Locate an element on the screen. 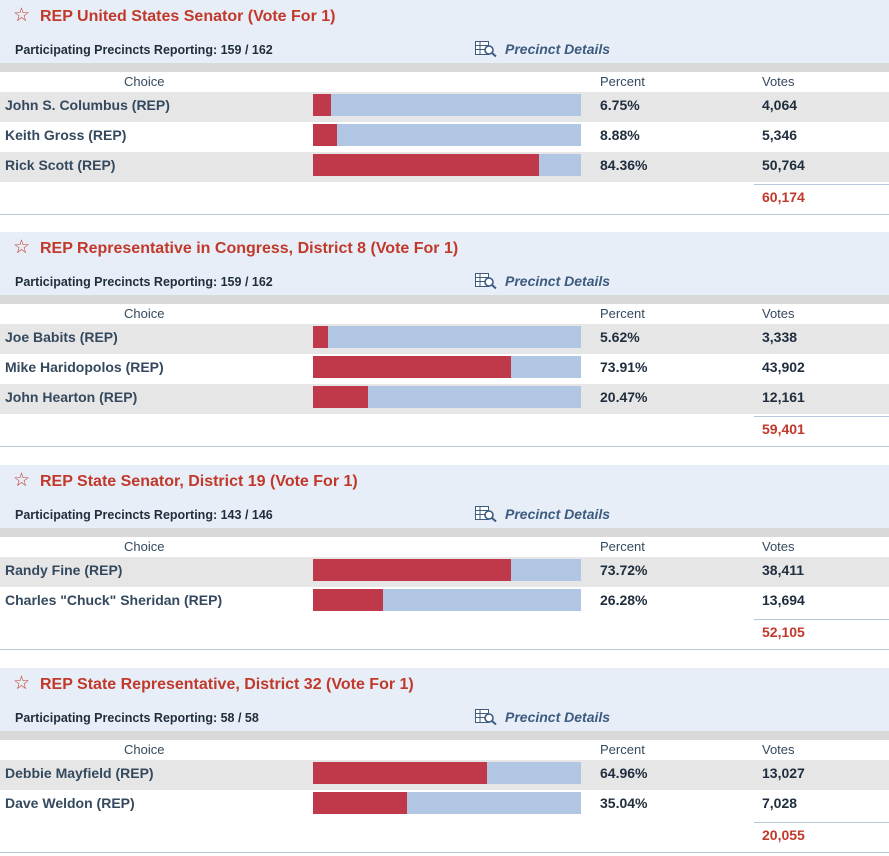 The width and height of the screenshot is (889, 856). candidate-name: Keith Gross (REP) is located at coordinates (66, 135).